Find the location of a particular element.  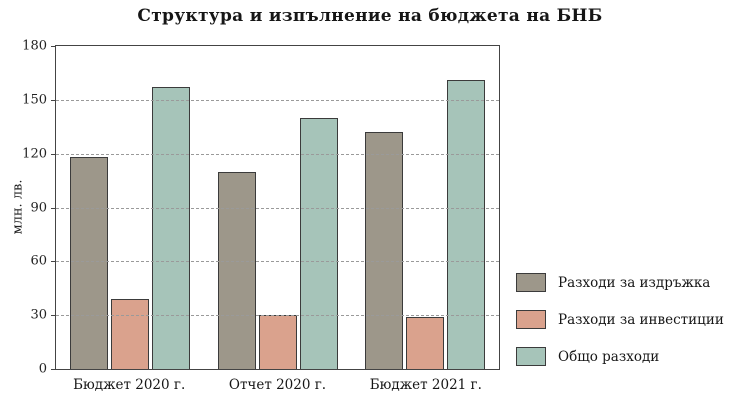

y-tick-label: 60 is located at coordinates (38, 261).